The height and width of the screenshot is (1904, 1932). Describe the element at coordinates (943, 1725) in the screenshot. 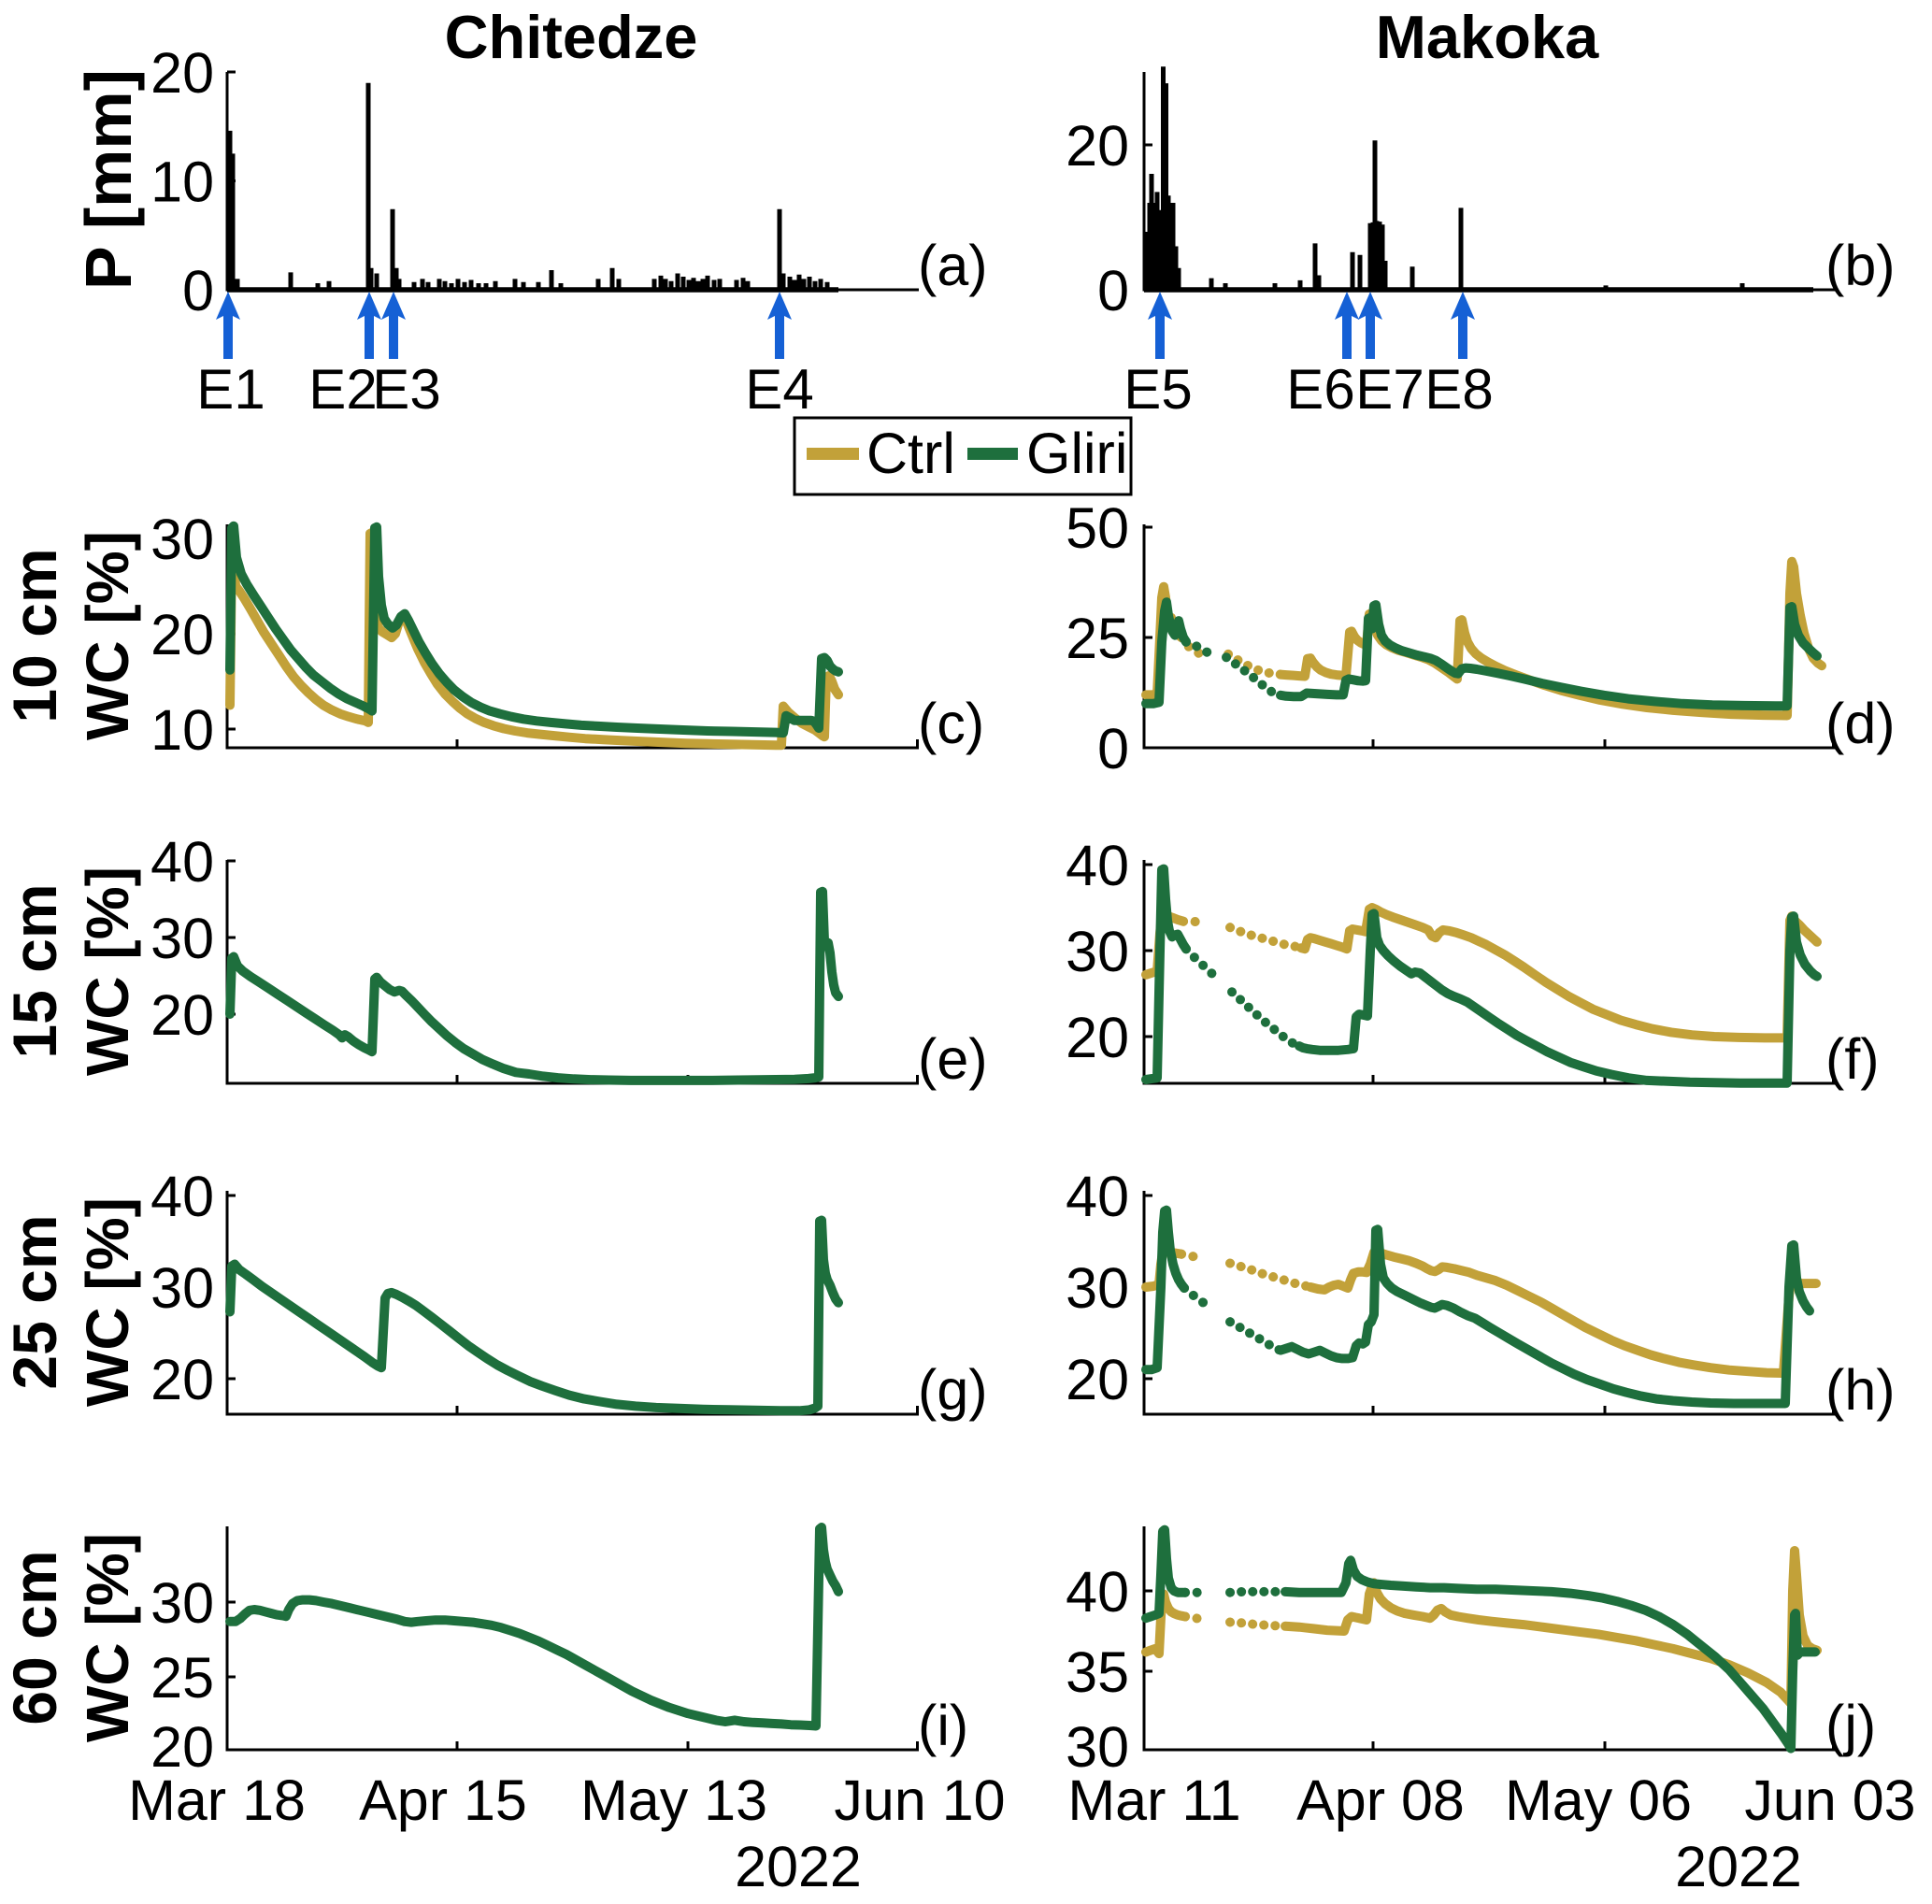

I see `svg-text: (i)` at that location.